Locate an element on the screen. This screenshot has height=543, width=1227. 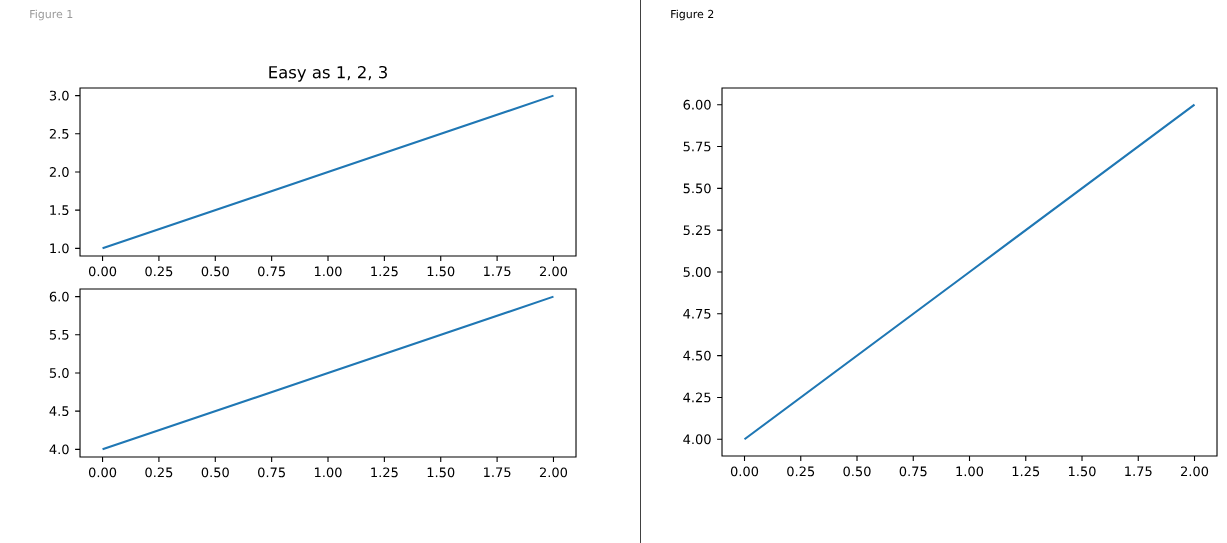
y-tick-label: 4.25 is located at coordinates (697, 397).